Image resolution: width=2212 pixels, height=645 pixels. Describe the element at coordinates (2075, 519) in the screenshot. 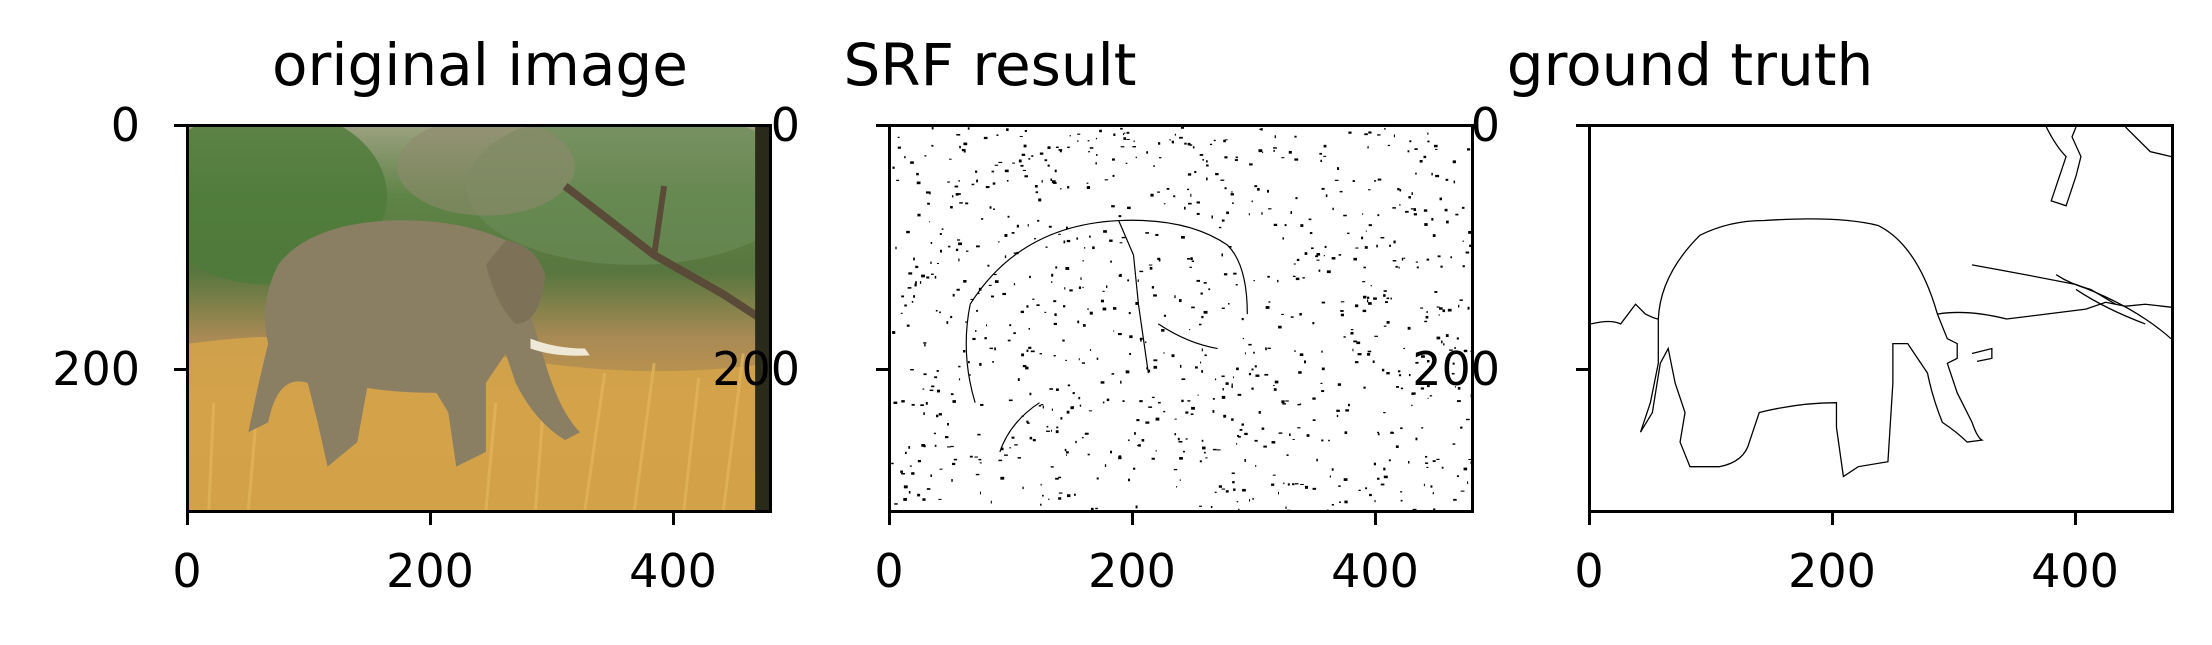

I see `x-tick-mark` at that location.